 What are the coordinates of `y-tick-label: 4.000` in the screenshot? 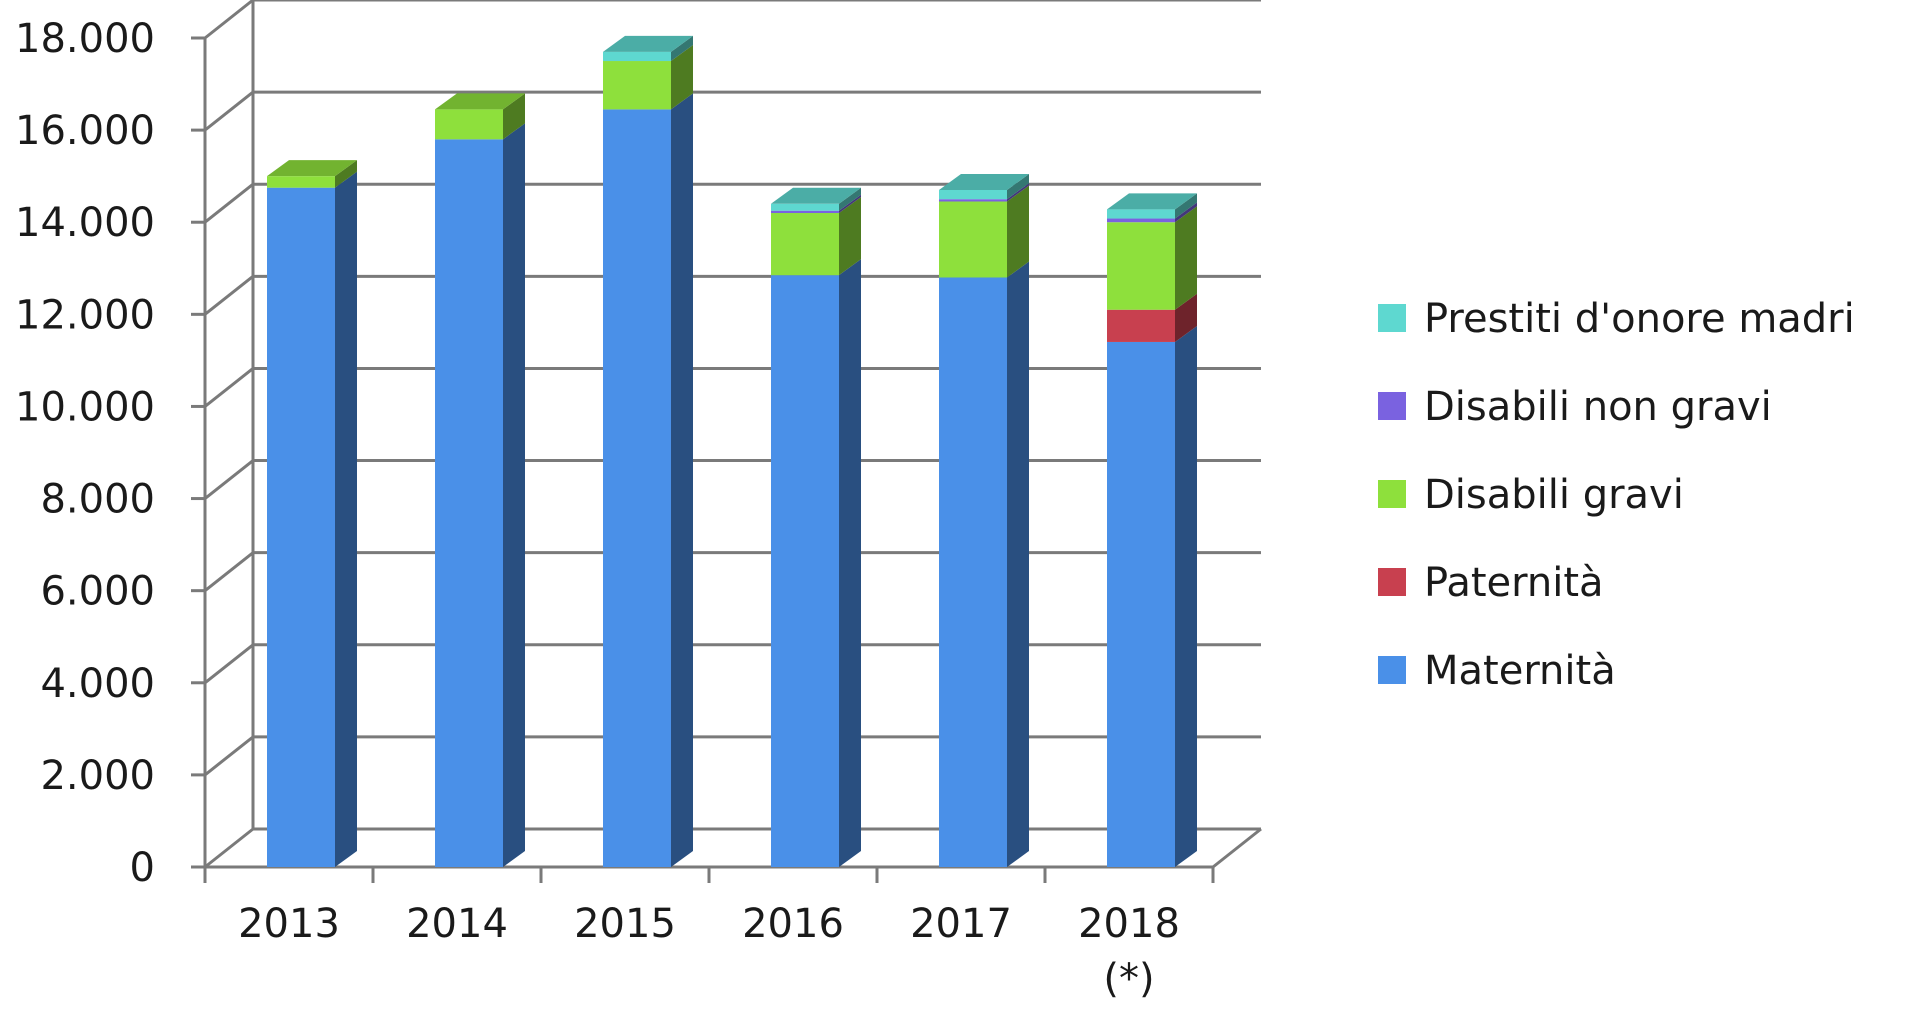 It's located at (97, 684).